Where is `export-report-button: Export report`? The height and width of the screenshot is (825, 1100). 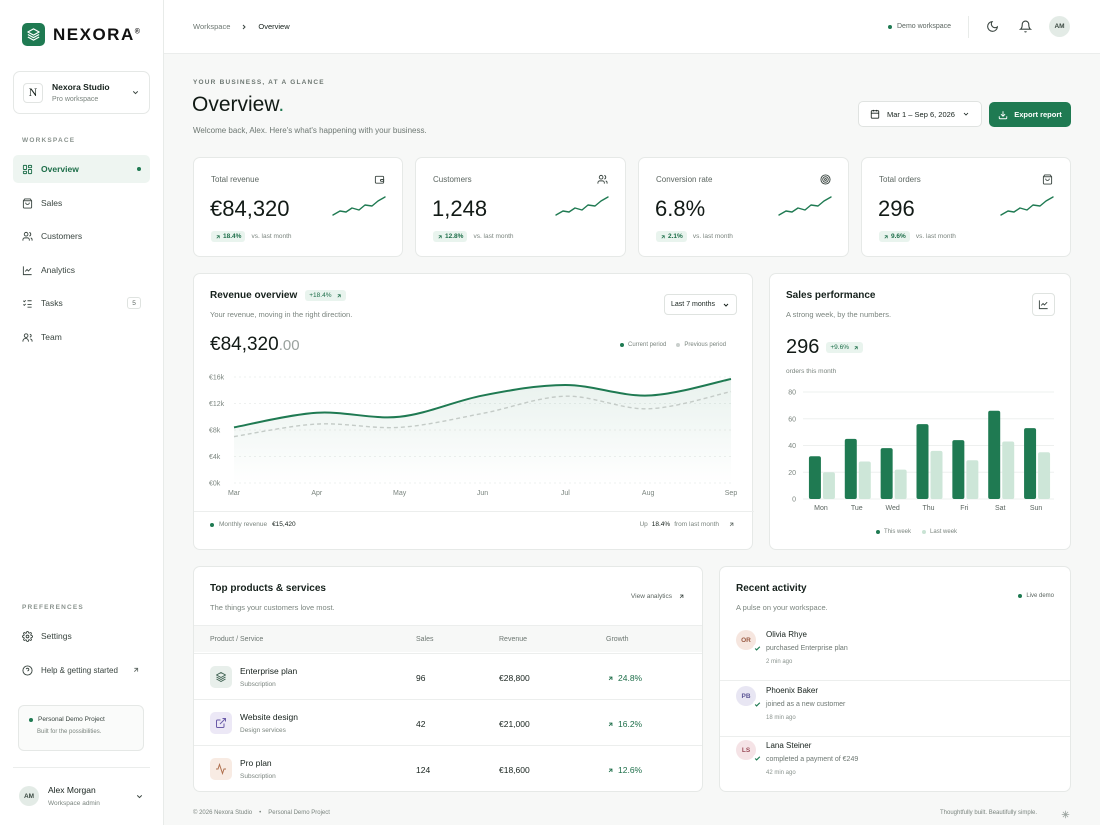 export-report-button: Export report is located at coordinates (1030, 114).